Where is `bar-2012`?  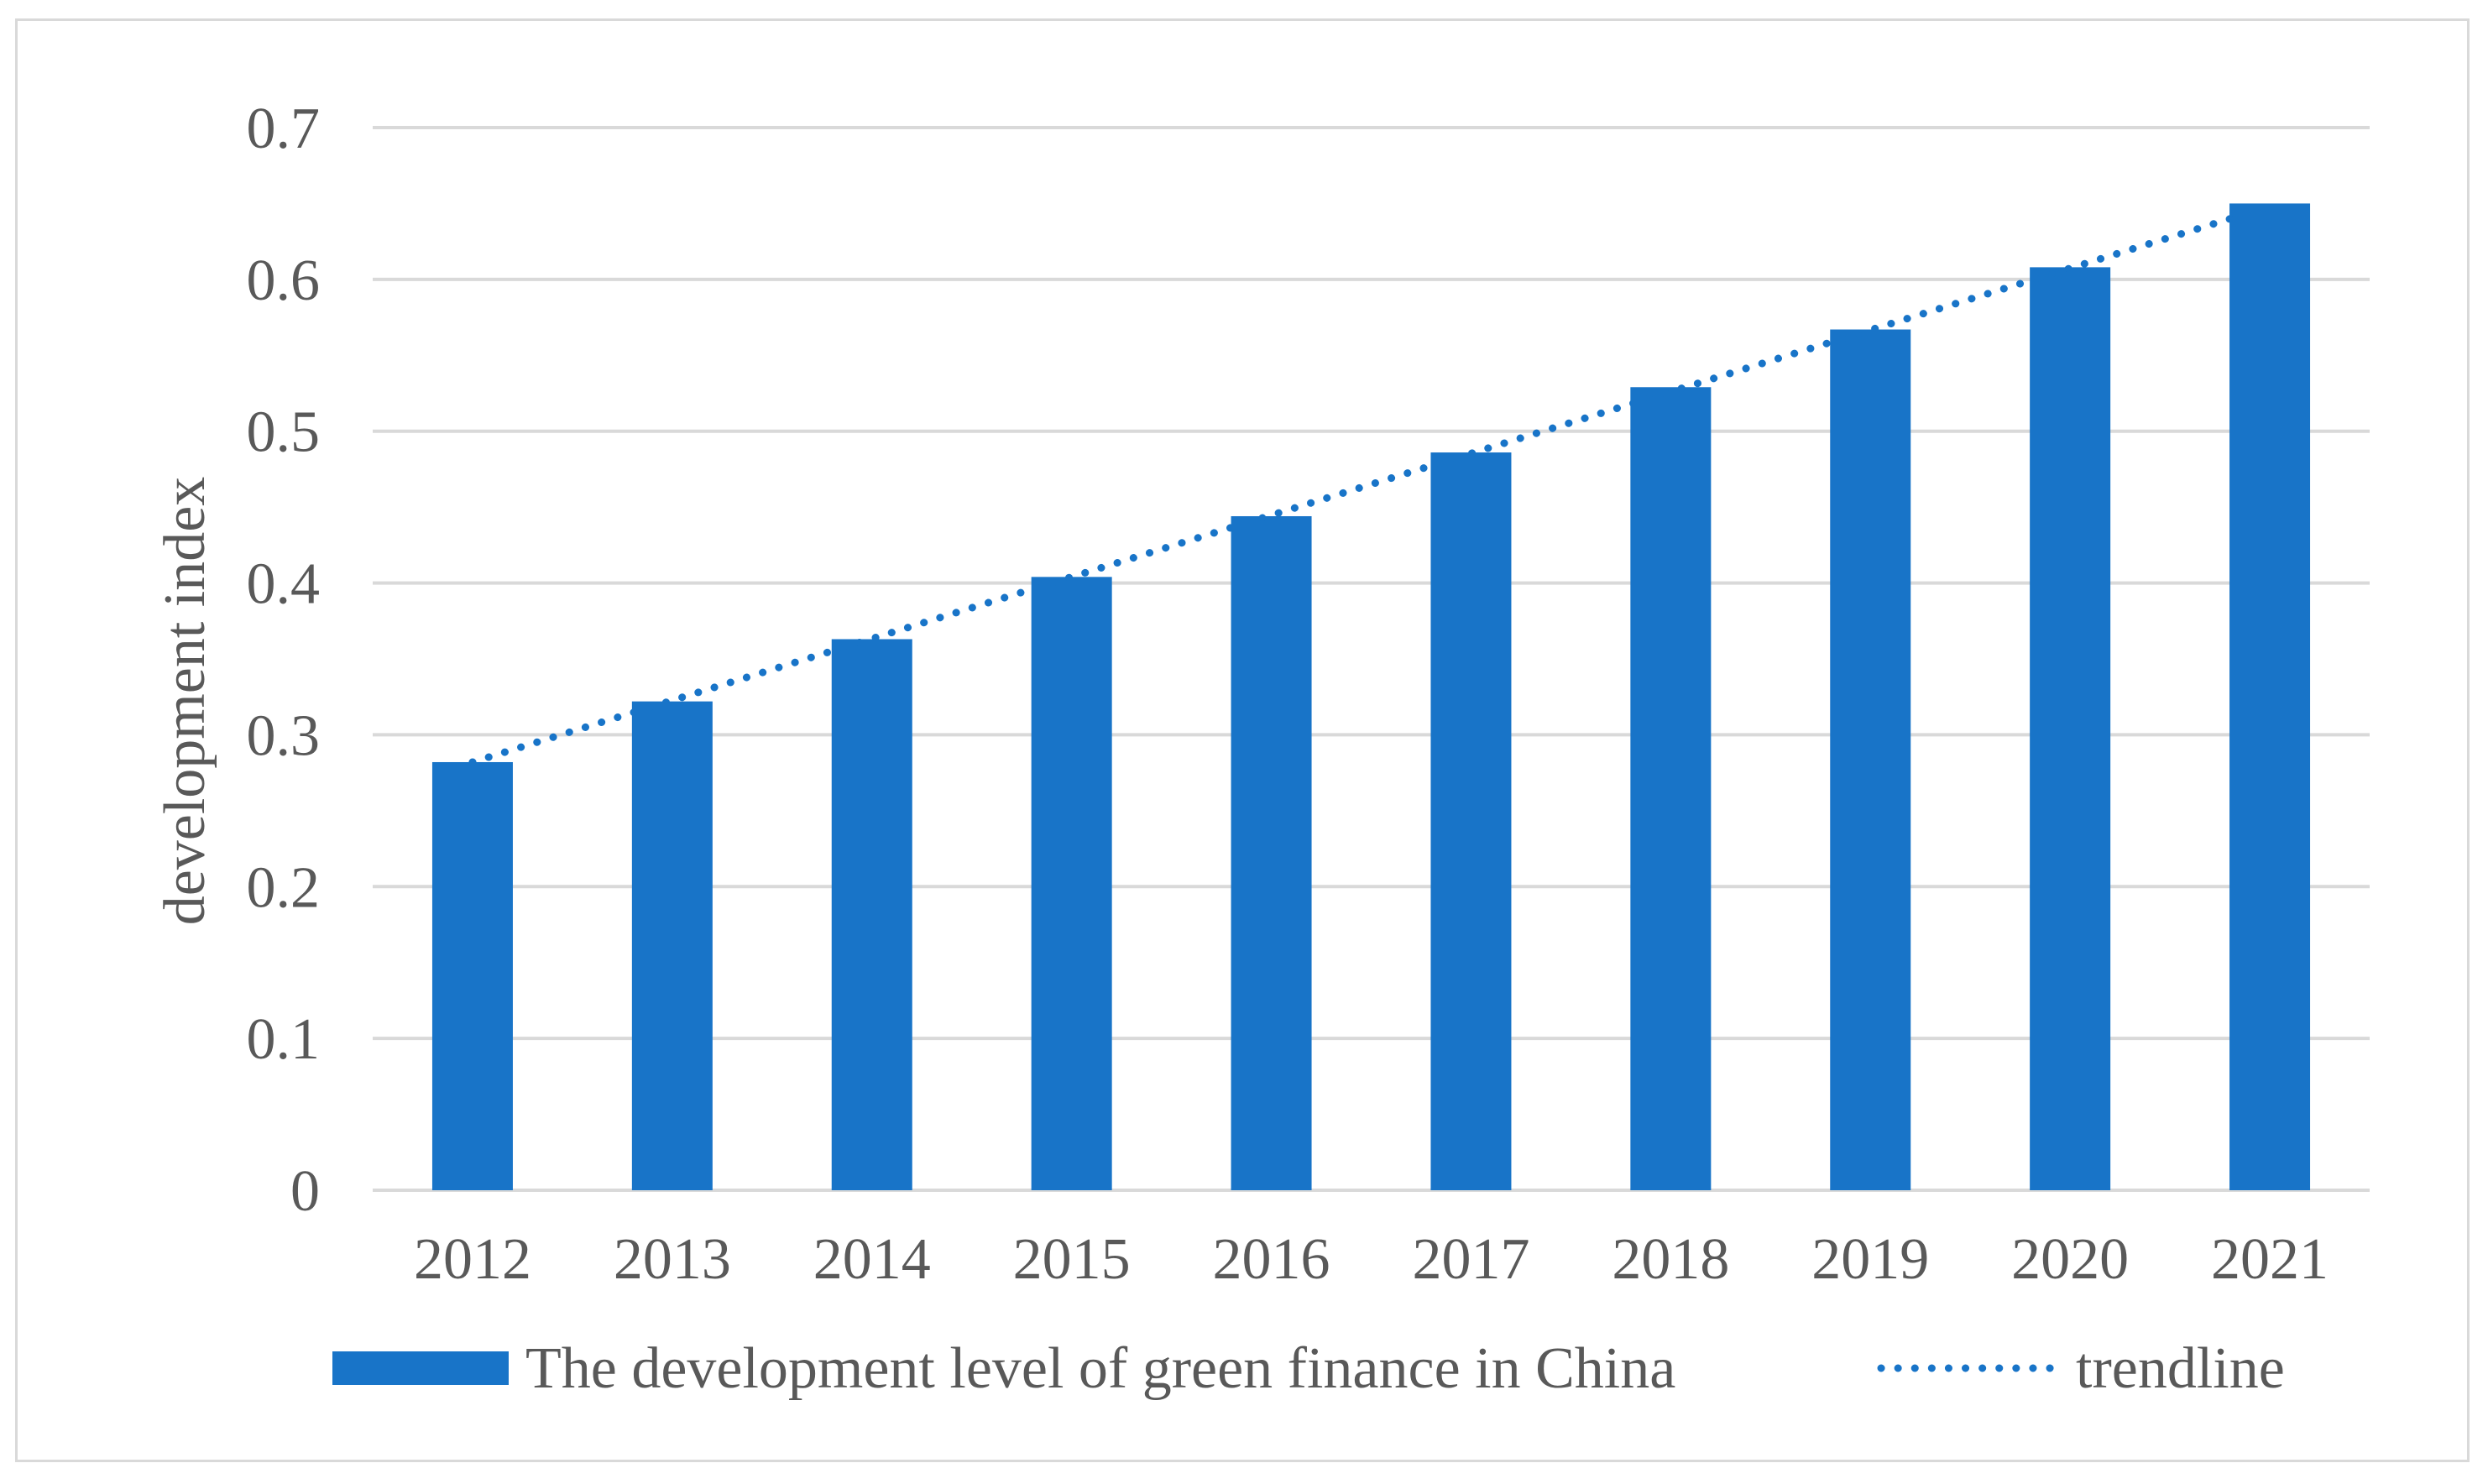 bar-2012 is located at coordinates (472, 975).